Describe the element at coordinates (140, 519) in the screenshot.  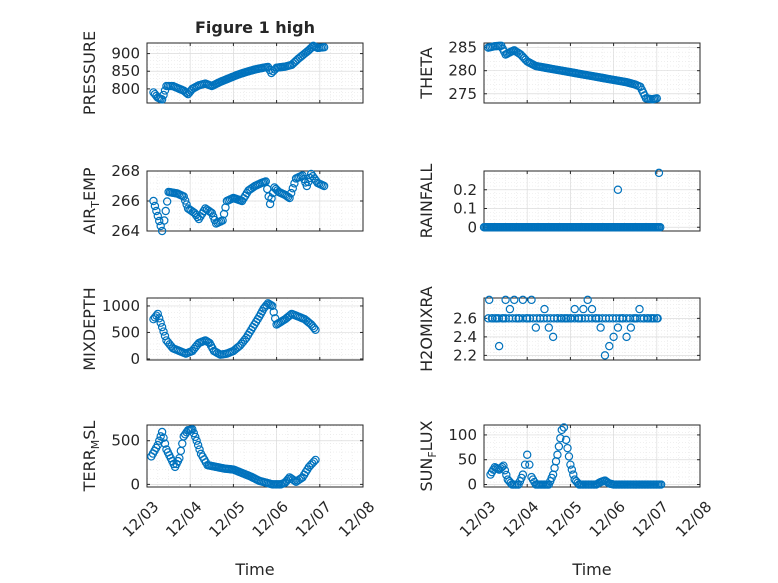
I see `x-tick-label: 12/03` at that location.